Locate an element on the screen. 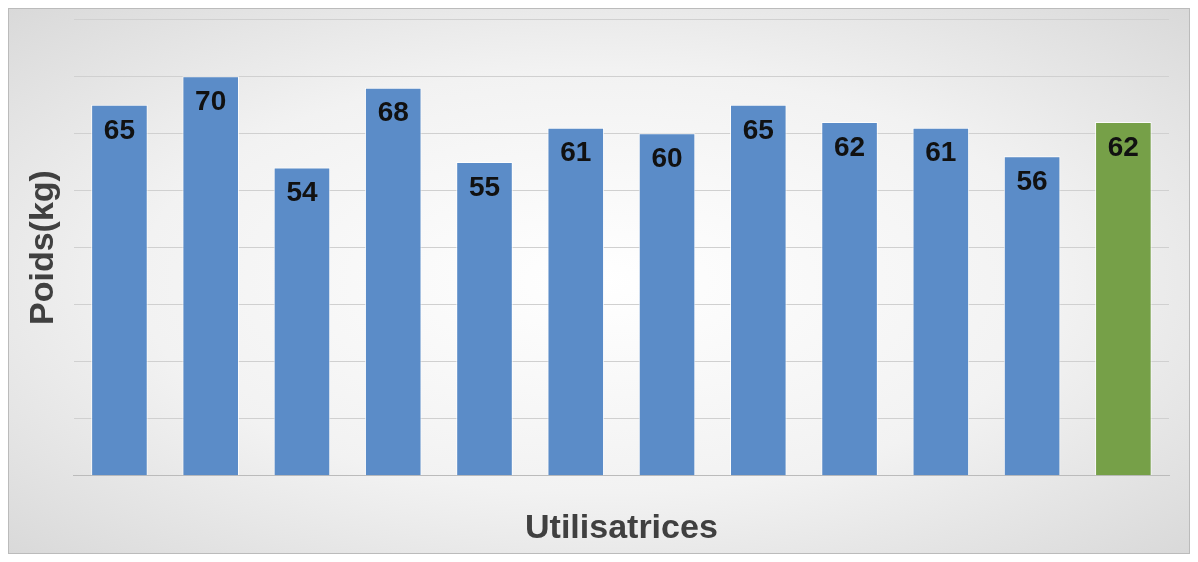  y-axis-title: Poids(kg) is located at coordinates (40, 247).